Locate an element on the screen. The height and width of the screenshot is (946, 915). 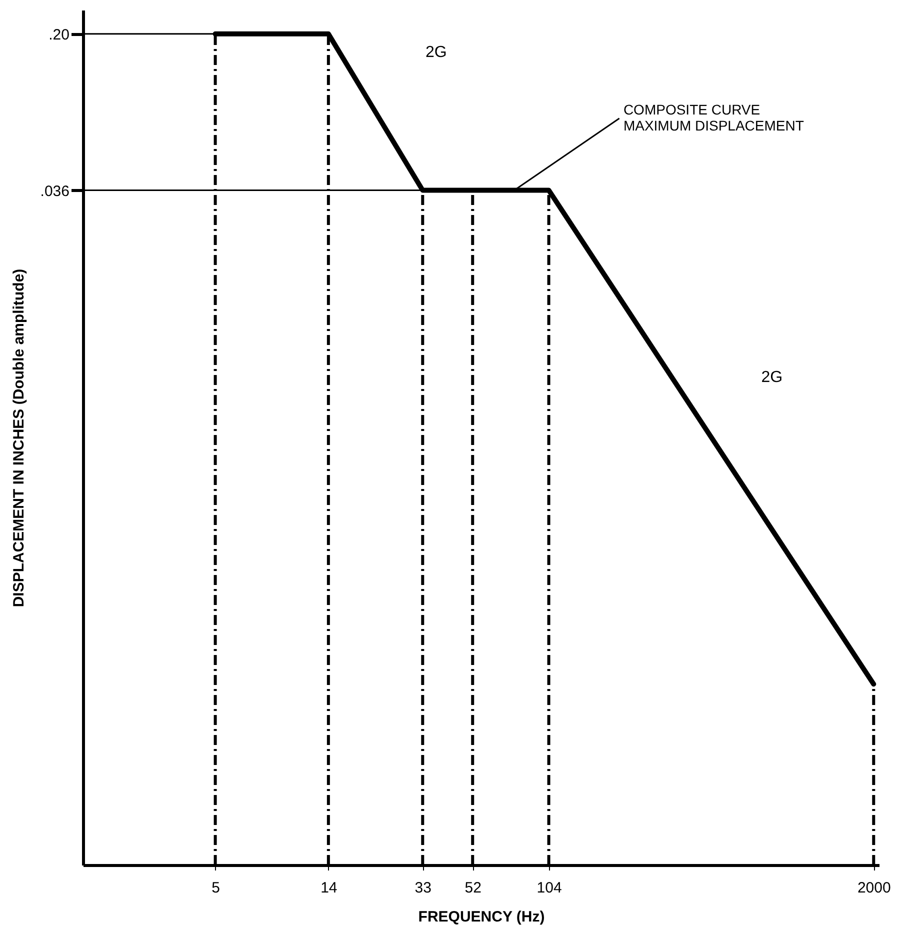
x-tick-label: 5 is located at coordinates (216, 888).